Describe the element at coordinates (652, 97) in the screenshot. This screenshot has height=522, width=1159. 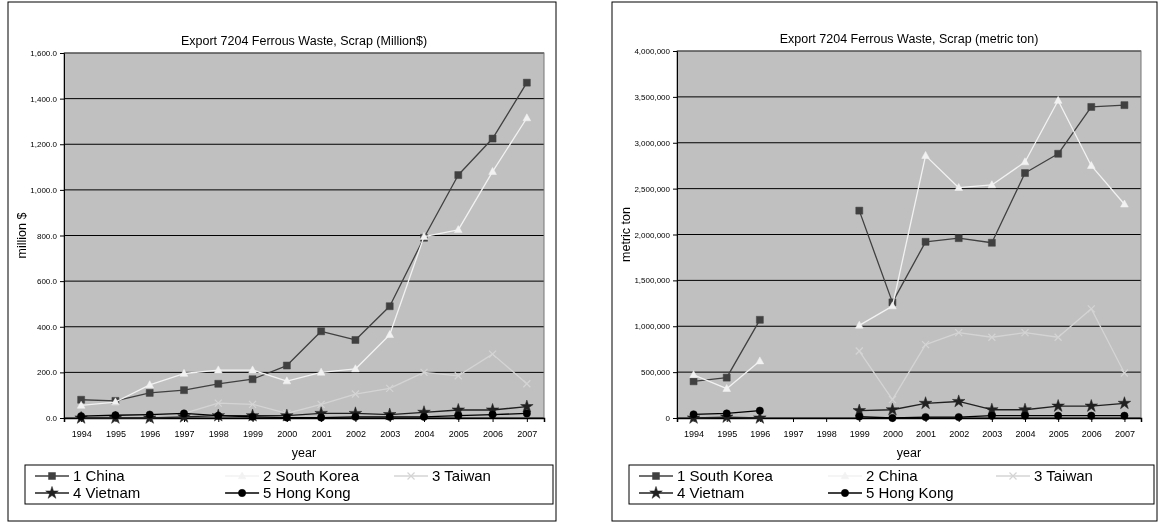
I see `y-tick-label: 3,500,000` at that location.